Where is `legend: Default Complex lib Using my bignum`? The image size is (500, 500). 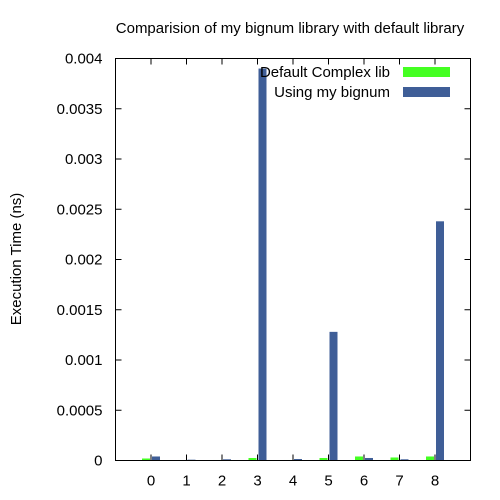
legend: Default Complex lib Using my bignum is located at coordinates (355, 82).